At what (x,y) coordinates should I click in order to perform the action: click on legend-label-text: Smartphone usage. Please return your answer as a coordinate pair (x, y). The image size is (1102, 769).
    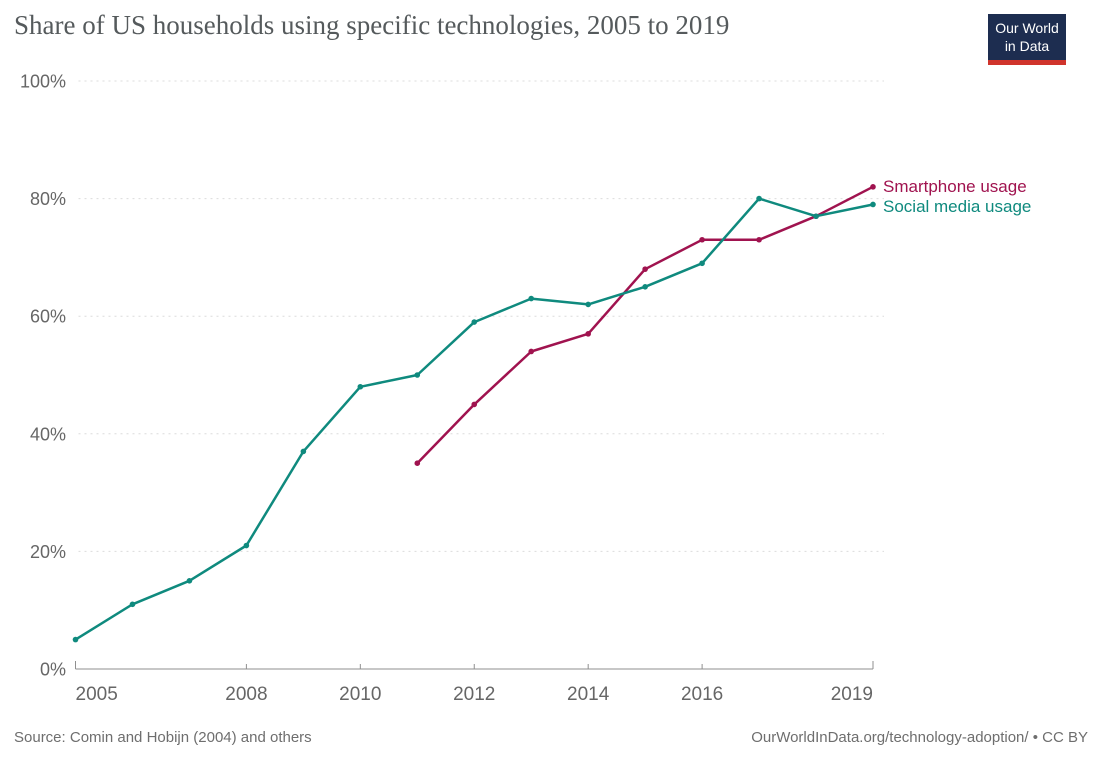
    Looking at the image, I should click on (955, 186).